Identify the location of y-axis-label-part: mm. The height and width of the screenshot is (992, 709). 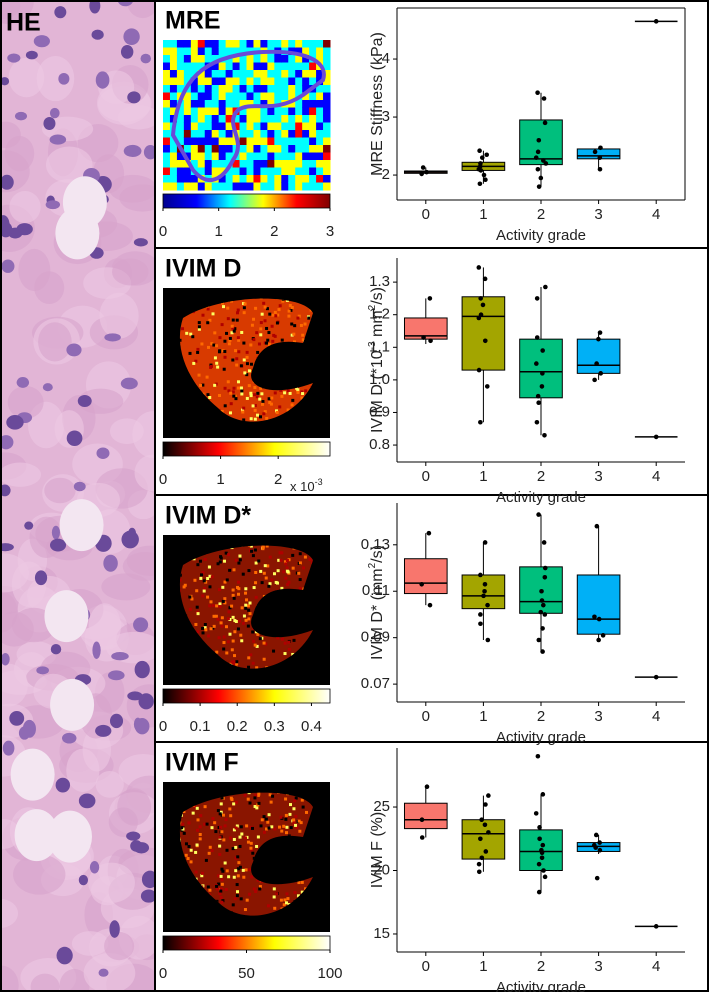
(377, 325).